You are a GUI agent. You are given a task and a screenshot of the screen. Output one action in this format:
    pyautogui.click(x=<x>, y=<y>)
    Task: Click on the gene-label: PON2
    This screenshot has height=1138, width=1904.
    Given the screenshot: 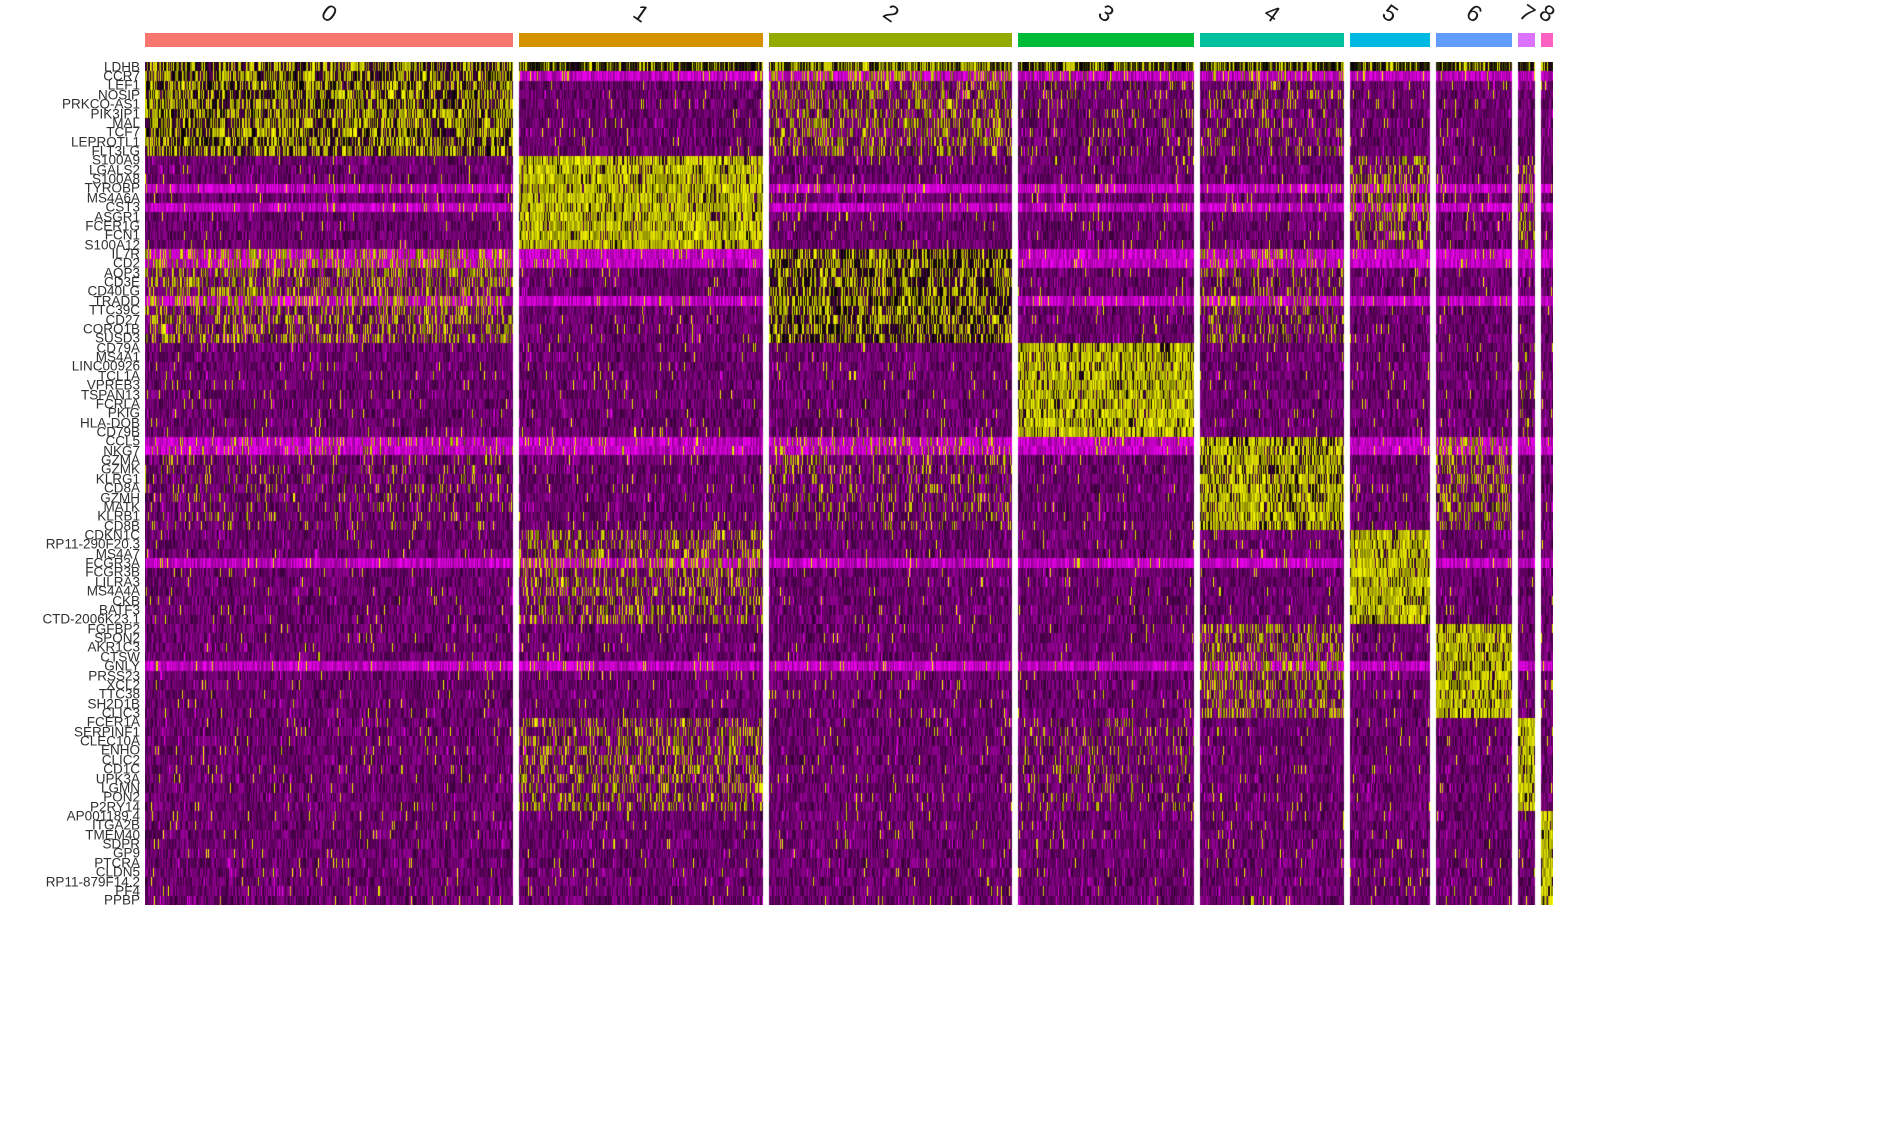 What is the action you would take?
    pyautogui.click(x=121, y=797)
    